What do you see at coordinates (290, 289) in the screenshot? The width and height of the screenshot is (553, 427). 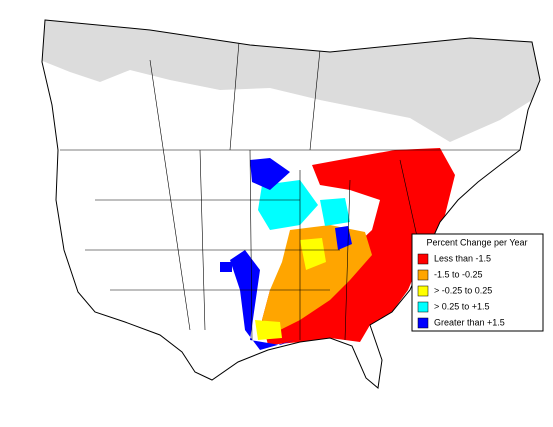 I see `stable` at bounding box center [290, 289].